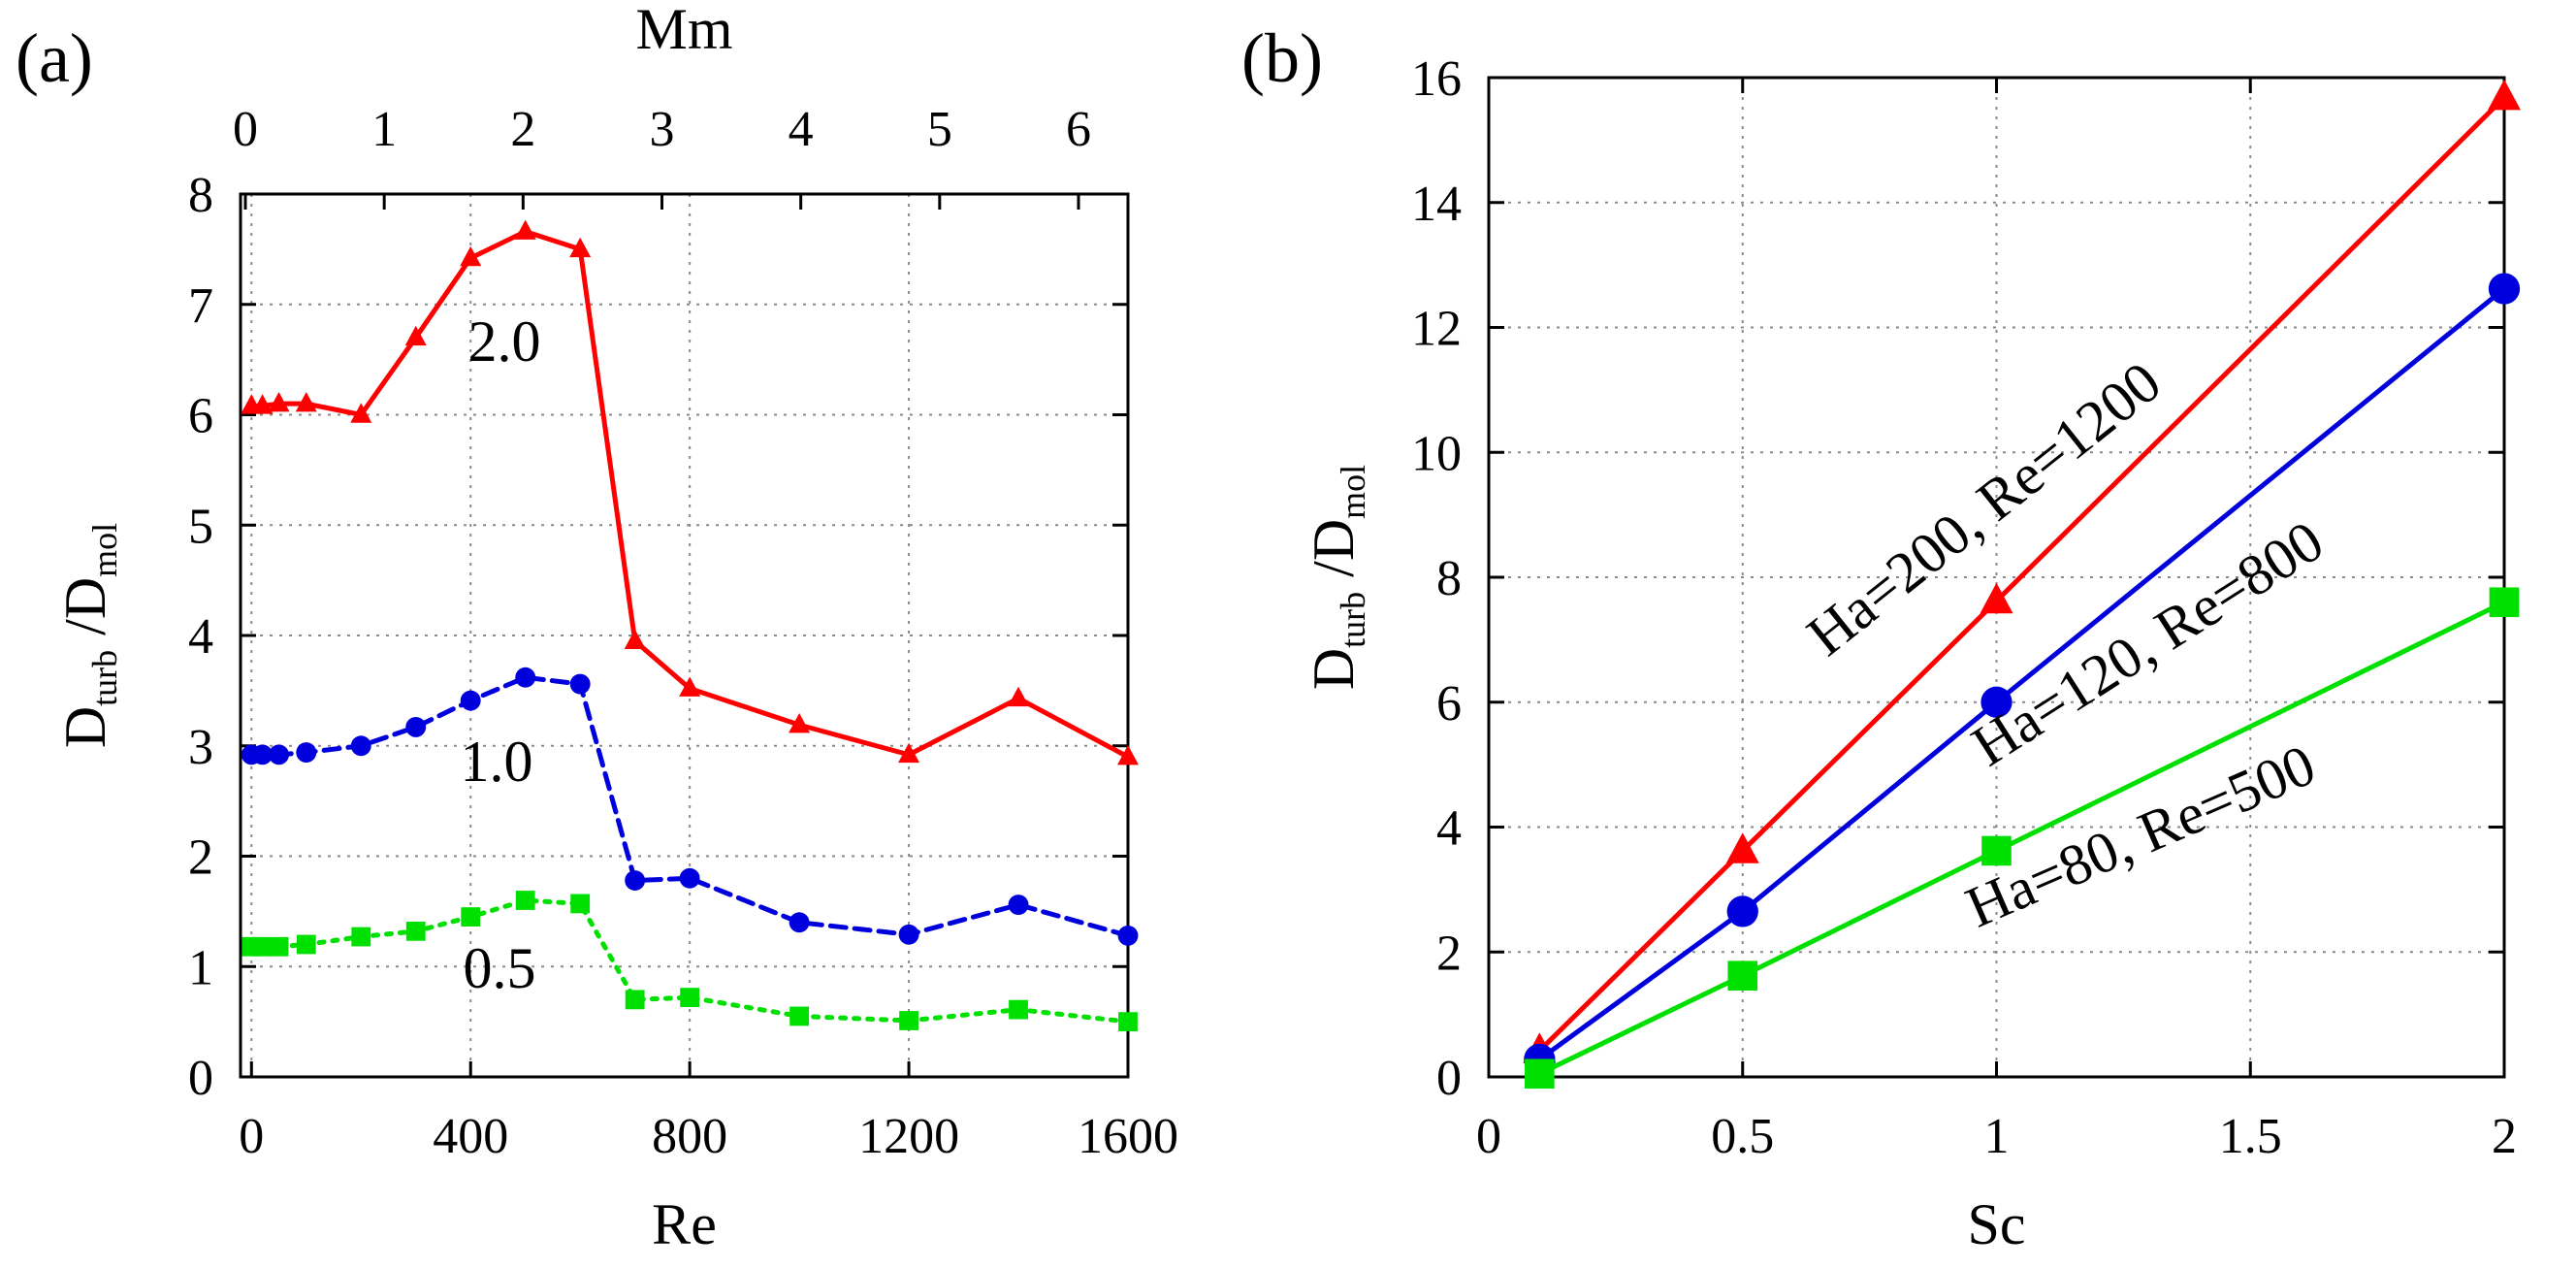 This screenshot has width=2576, height=1269. I want to click on series-line, so click(689, 961).